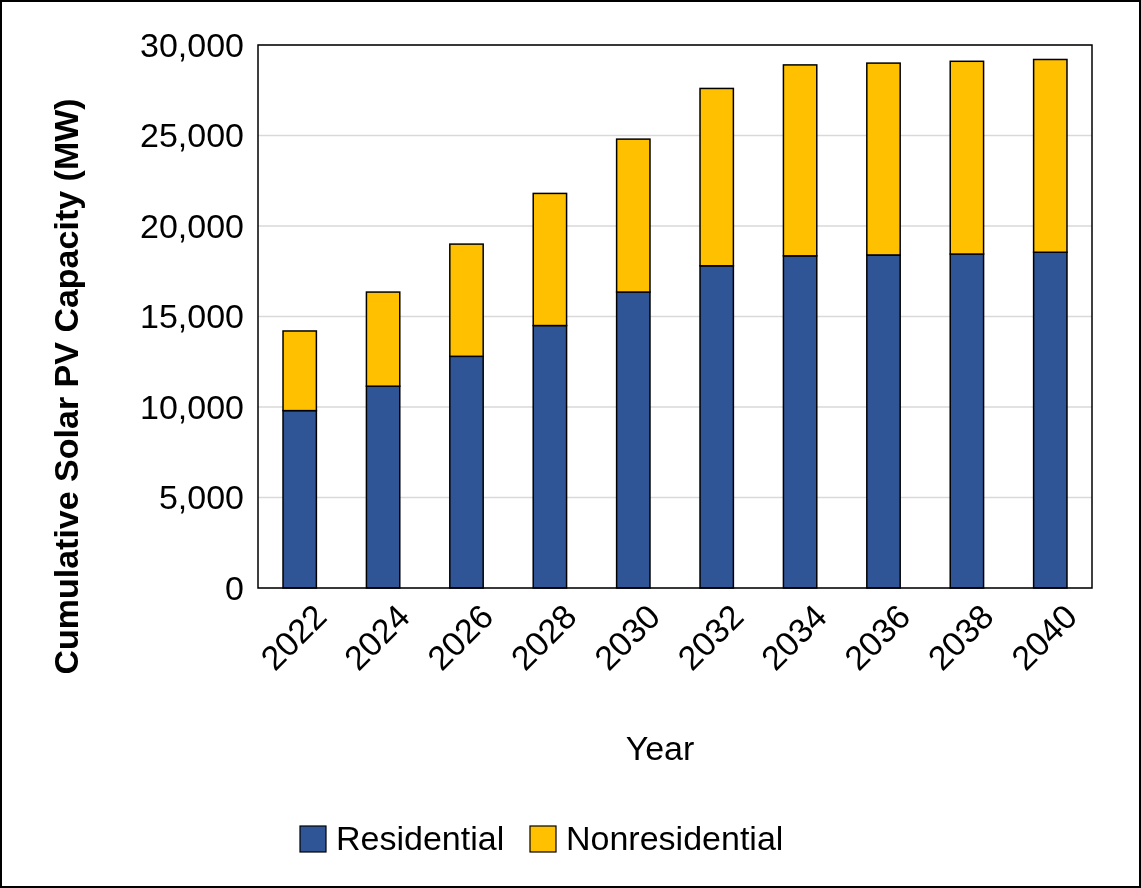  I want to click on y-tick-label: 30,000, so click(192, 44).